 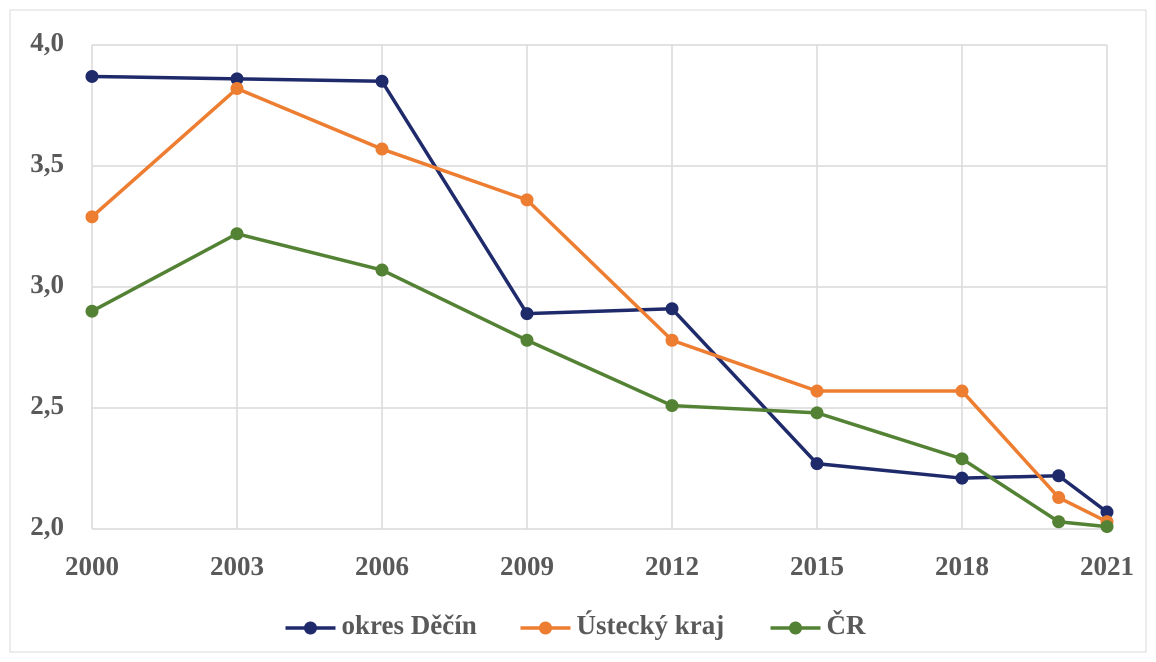 What do you see at coordinates (846, 625) in the screenshot?
I see `legend-label: ČR` at bounding box center [846, 625].